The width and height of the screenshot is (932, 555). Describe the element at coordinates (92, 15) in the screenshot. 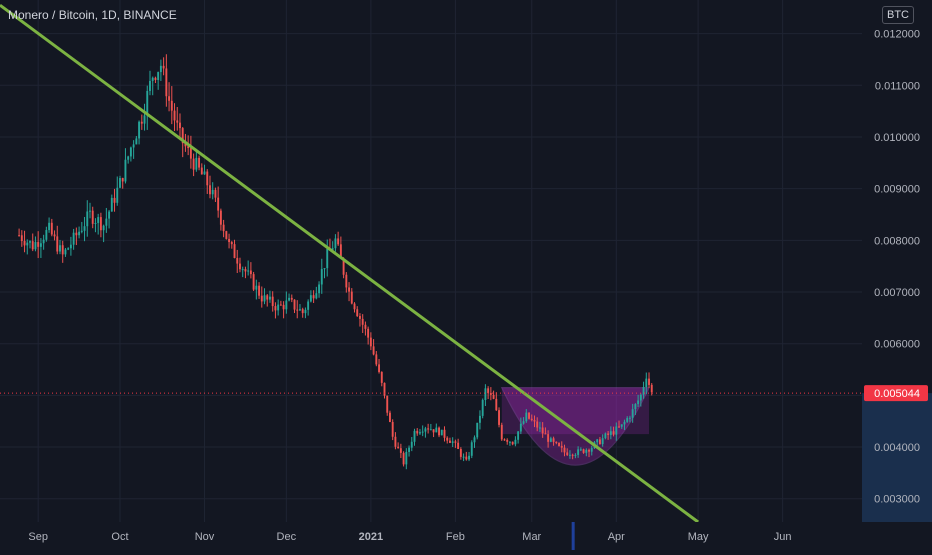

I see `symbol-title: Monero / Bitcoin, 1D, BINANCE` at that location.